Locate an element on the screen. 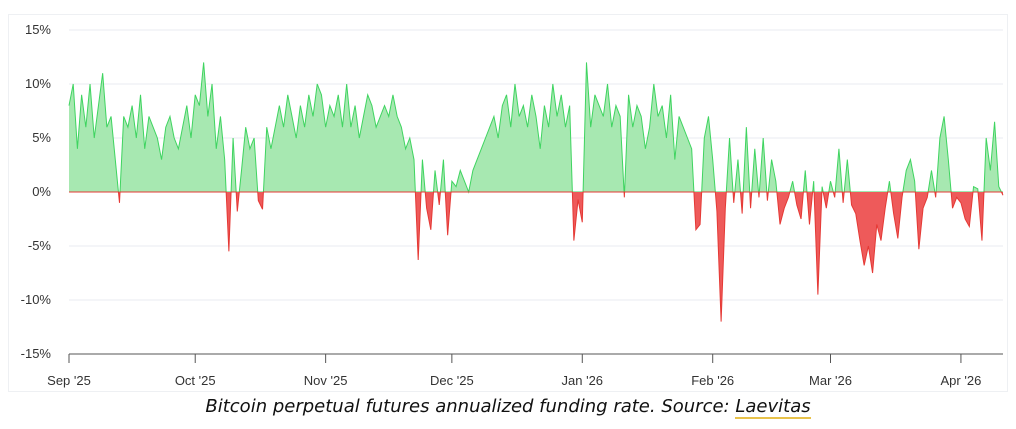 This screenshot has width=1016, height=429. x-tick-label: Sep '25 is located at coordinates (69, 380).